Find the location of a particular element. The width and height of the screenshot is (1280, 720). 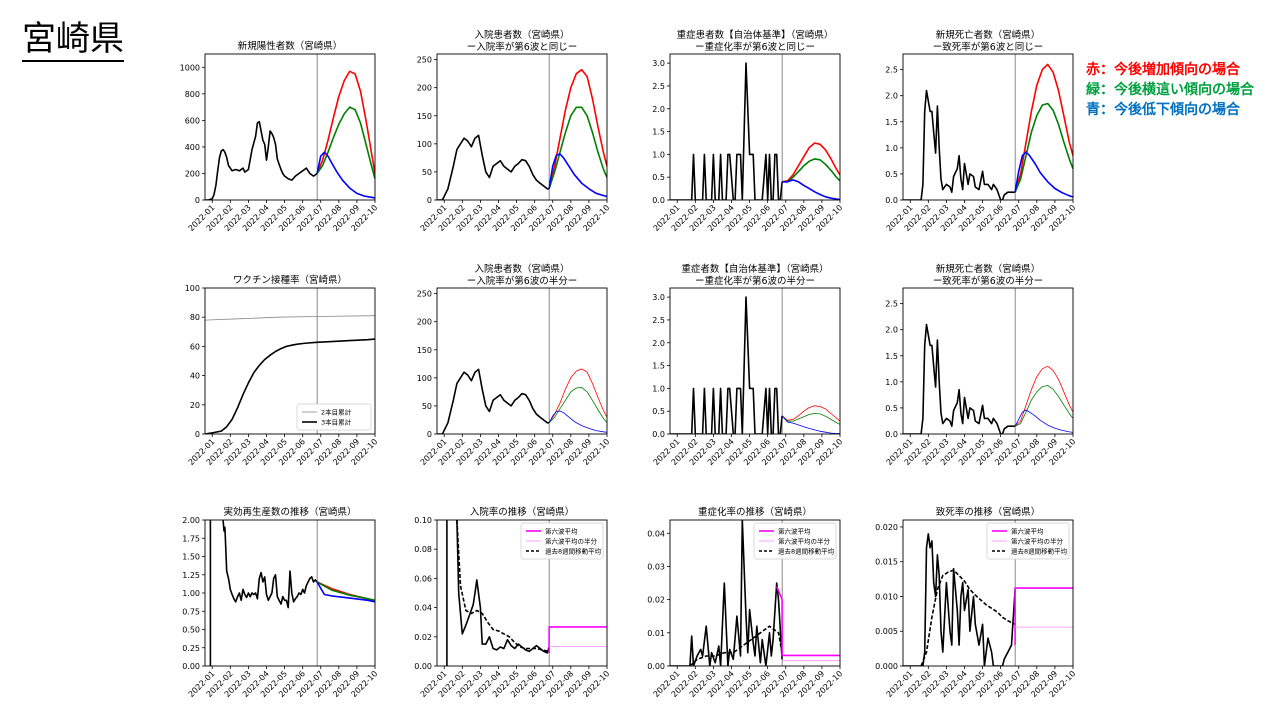

y-tick-label: 0.50 is located at coordinates (191, 630).